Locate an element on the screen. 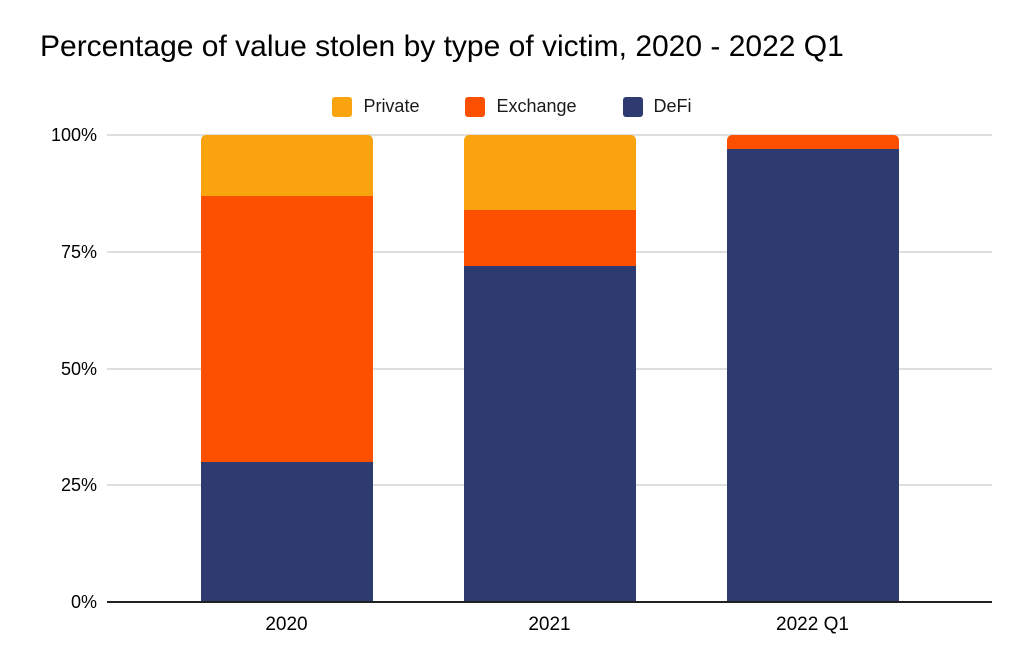  legend-item-defi: DeFi is located at coordinates (657, 106).